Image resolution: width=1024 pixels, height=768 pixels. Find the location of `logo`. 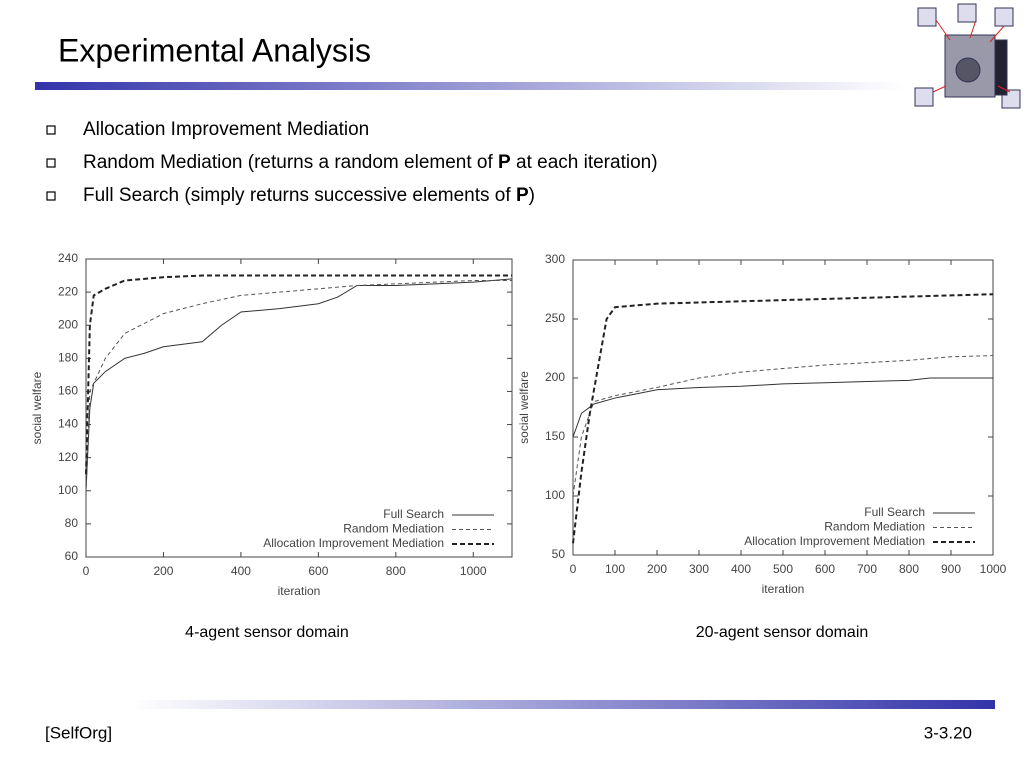

logo is located at coordinates (967, 56).